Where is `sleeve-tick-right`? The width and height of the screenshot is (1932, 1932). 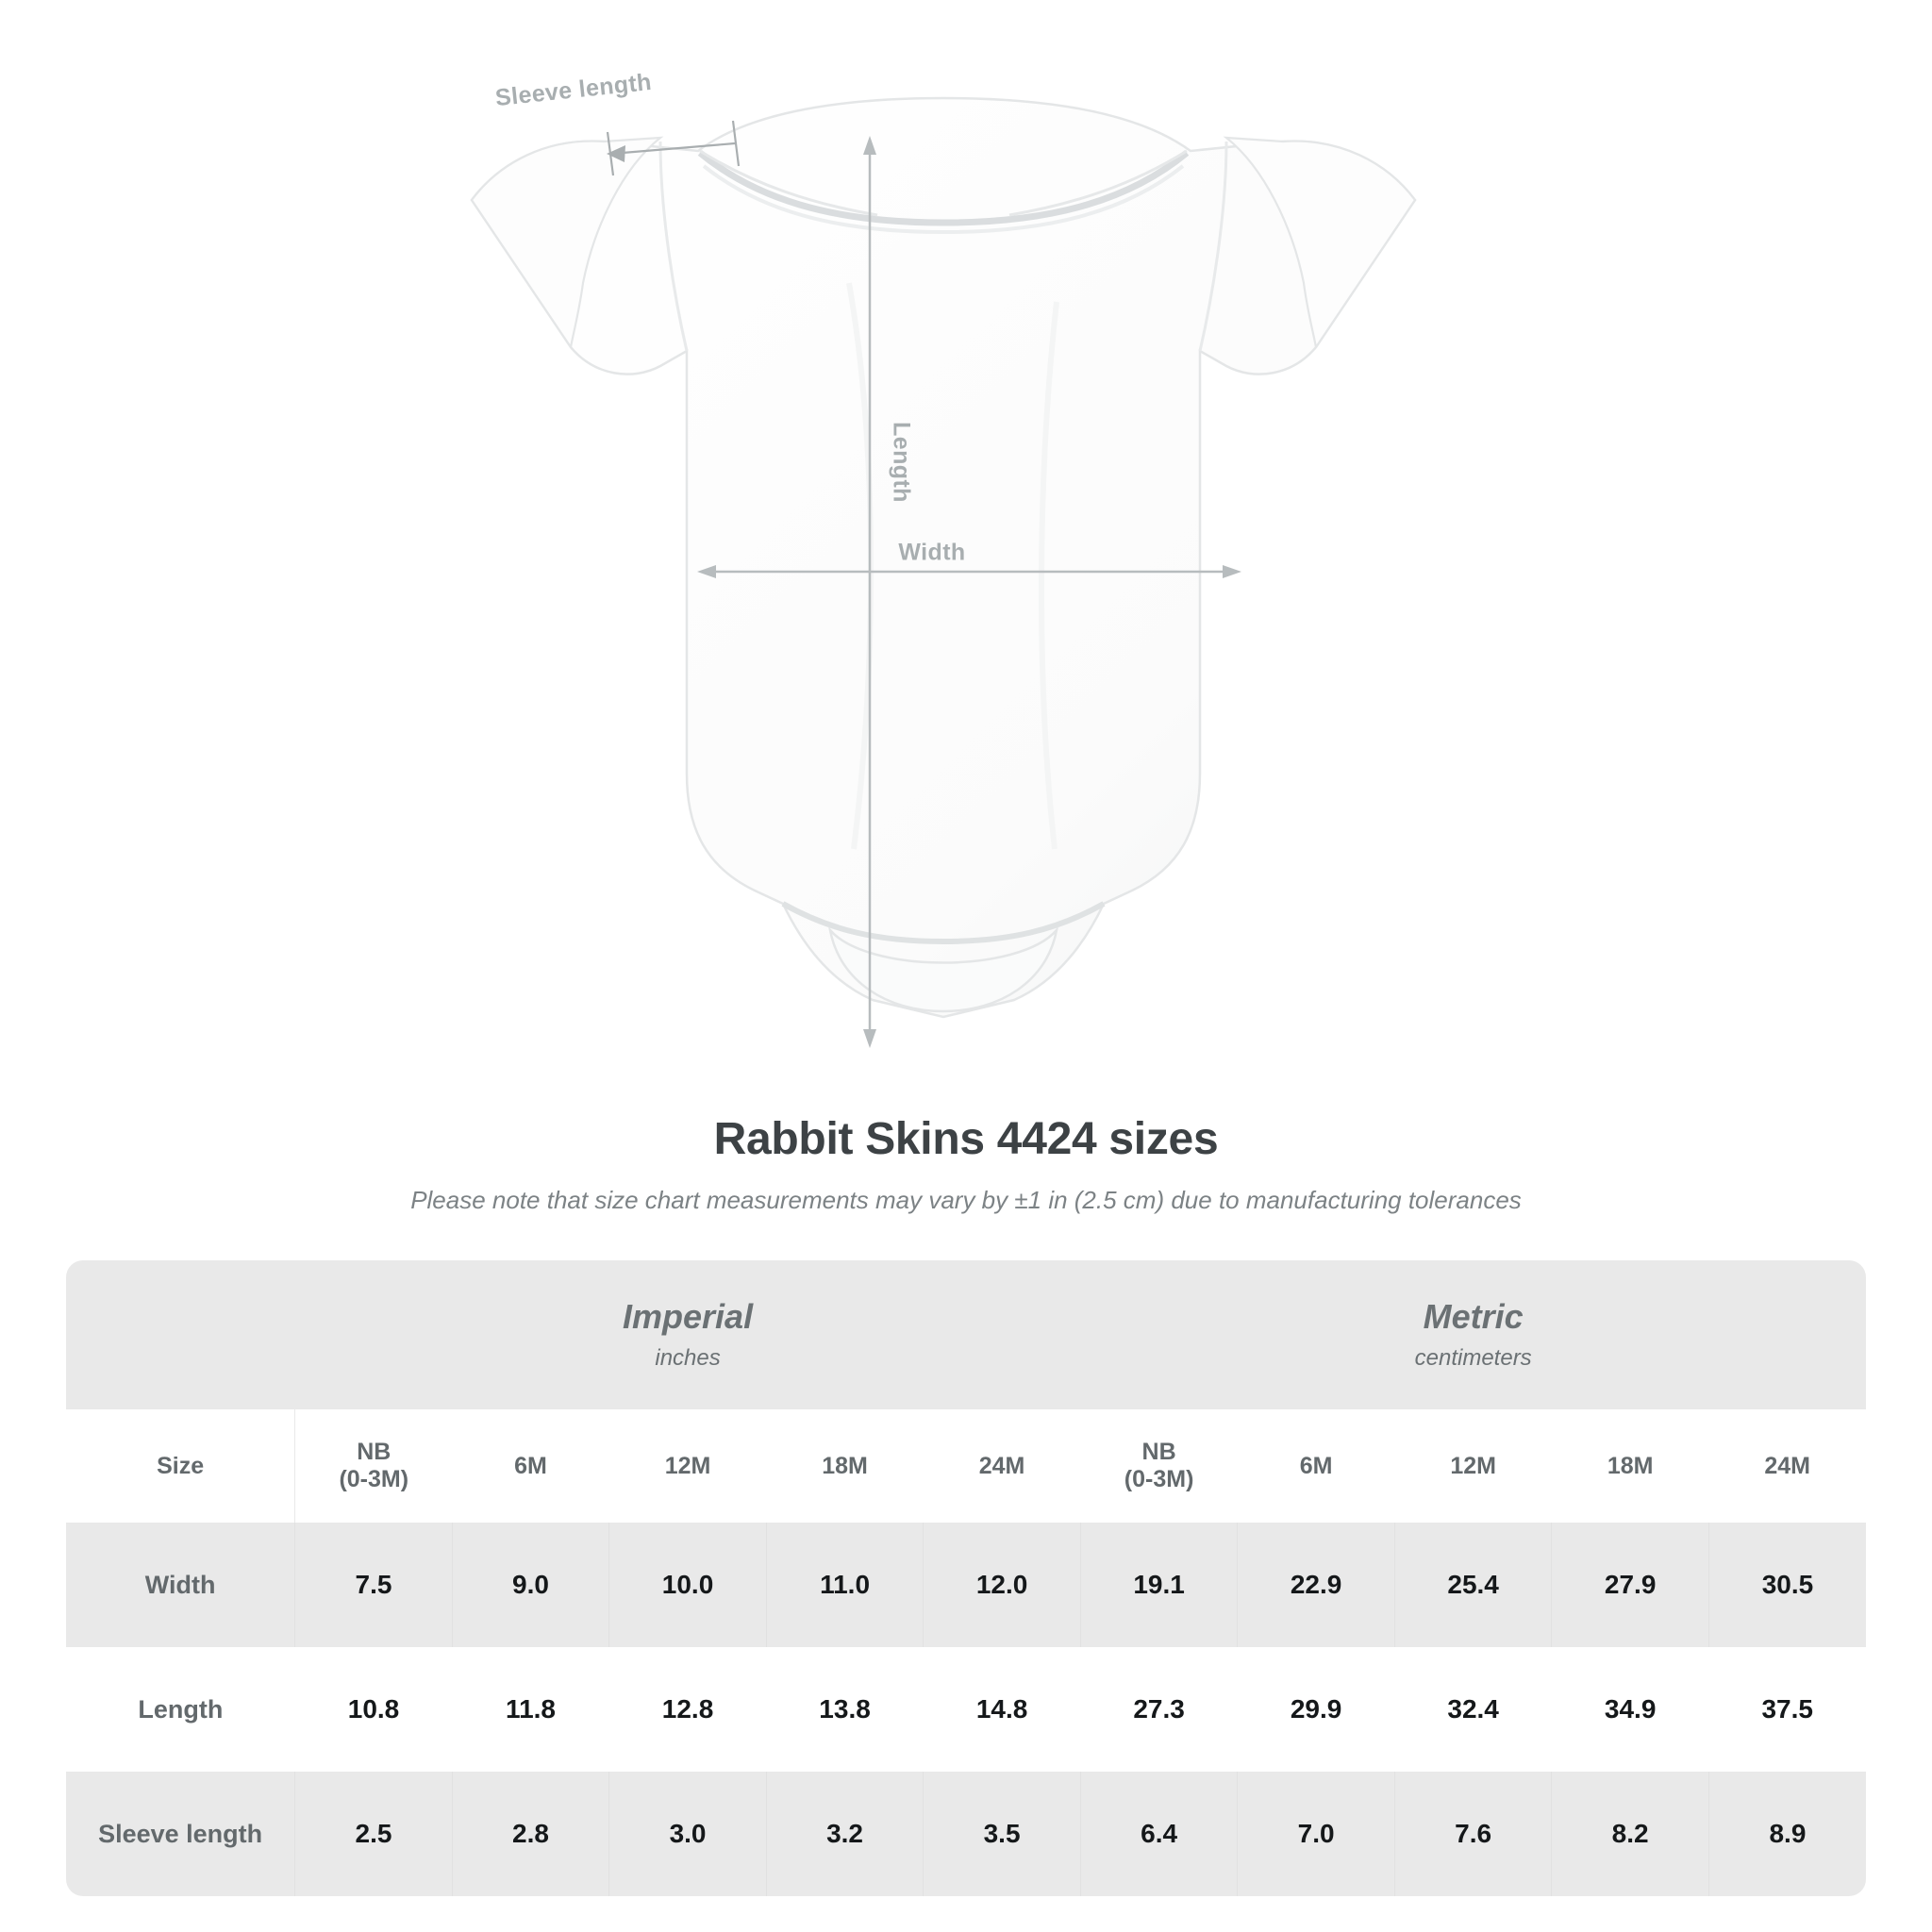 sleeve-tick-right is located at coordinates (736, 144).